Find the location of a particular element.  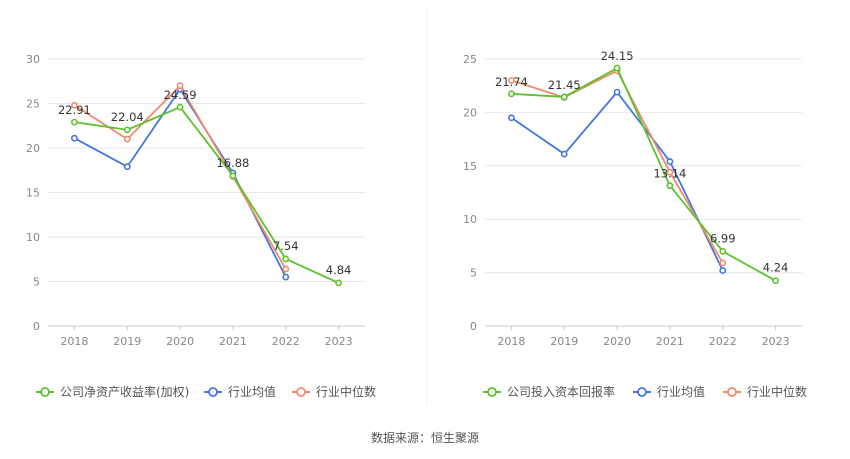

data-label: 4.24 is located at coordinates (776, 268).